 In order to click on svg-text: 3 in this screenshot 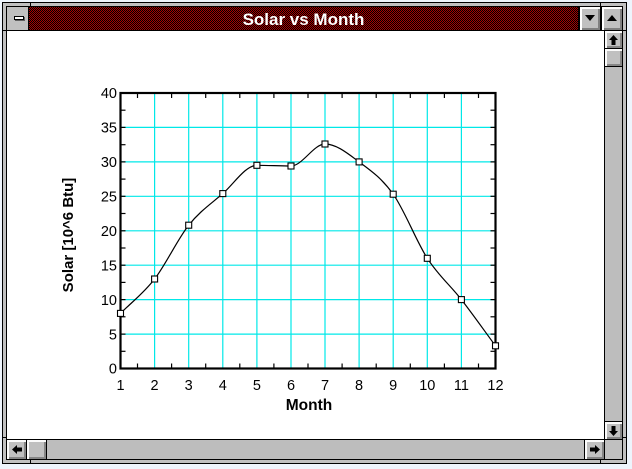, I will do `click(189, 386)`.